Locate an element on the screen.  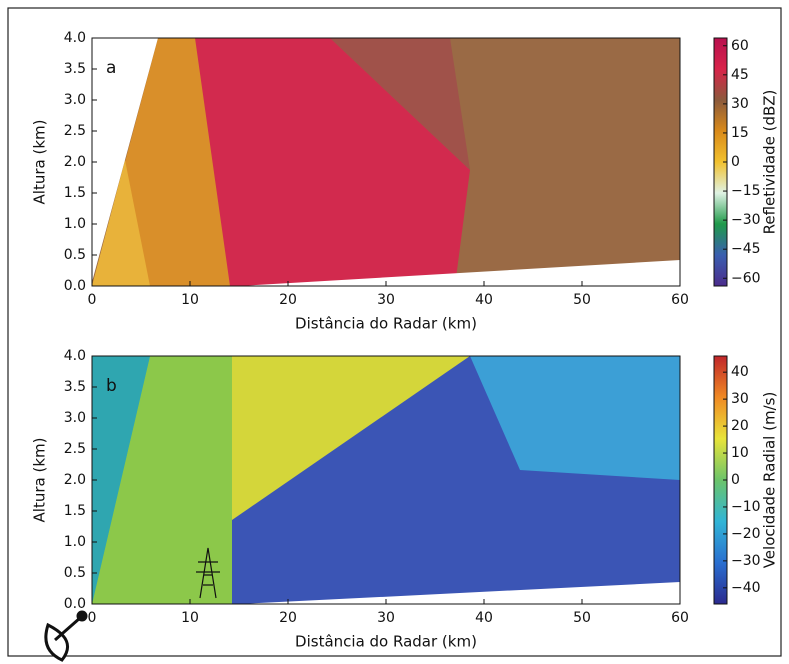
colorbar-tick-label: 20 is located at coordinates (740, 426).